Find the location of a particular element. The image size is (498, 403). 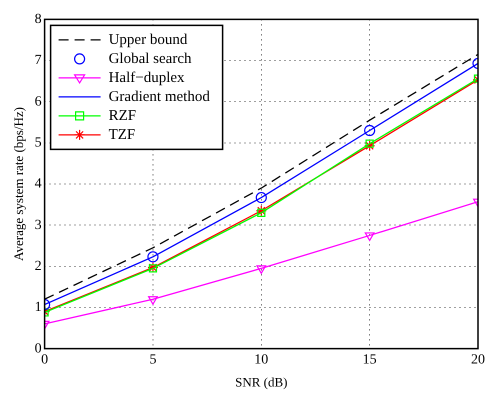

y-axis-title: Average system rate (bps/Hz) is located at coordinates (18, 184).